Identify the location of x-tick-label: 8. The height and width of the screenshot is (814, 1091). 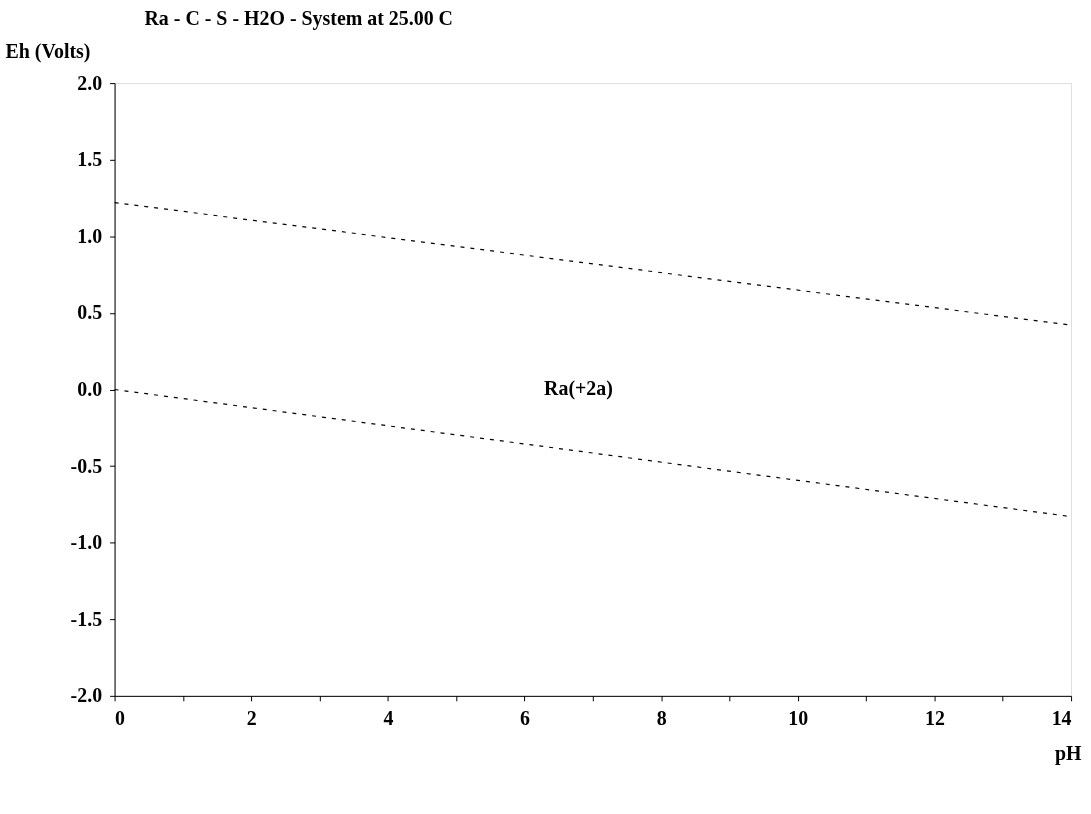
(661, 718).